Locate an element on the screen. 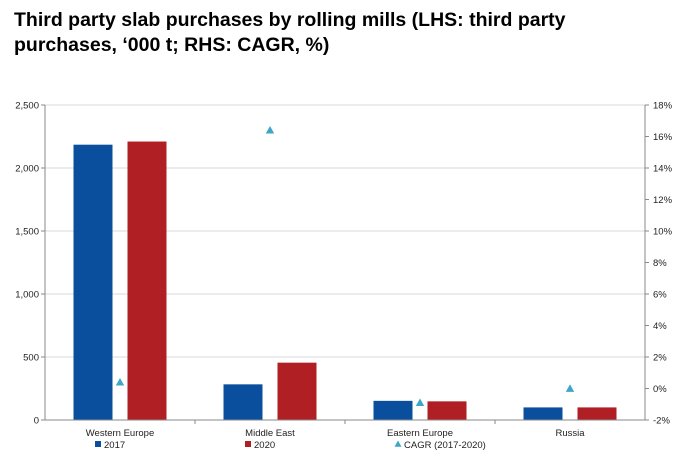  cagr-marker-russia is located at coordinates (570, 388).